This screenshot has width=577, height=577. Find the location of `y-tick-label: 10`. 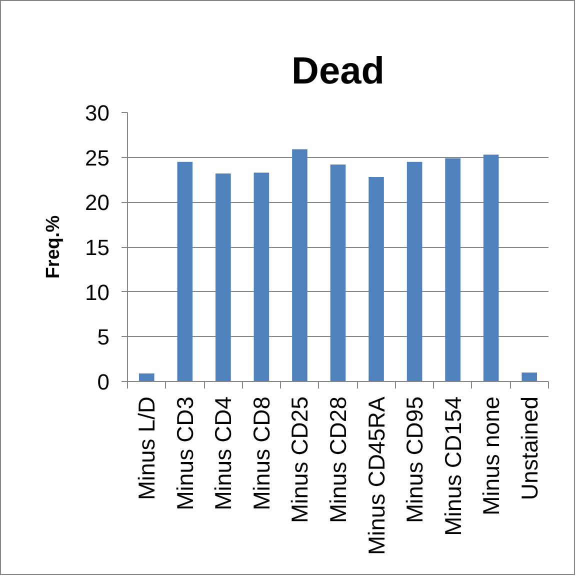

y-tick-label: 10 is located at coordinates (97, 292).